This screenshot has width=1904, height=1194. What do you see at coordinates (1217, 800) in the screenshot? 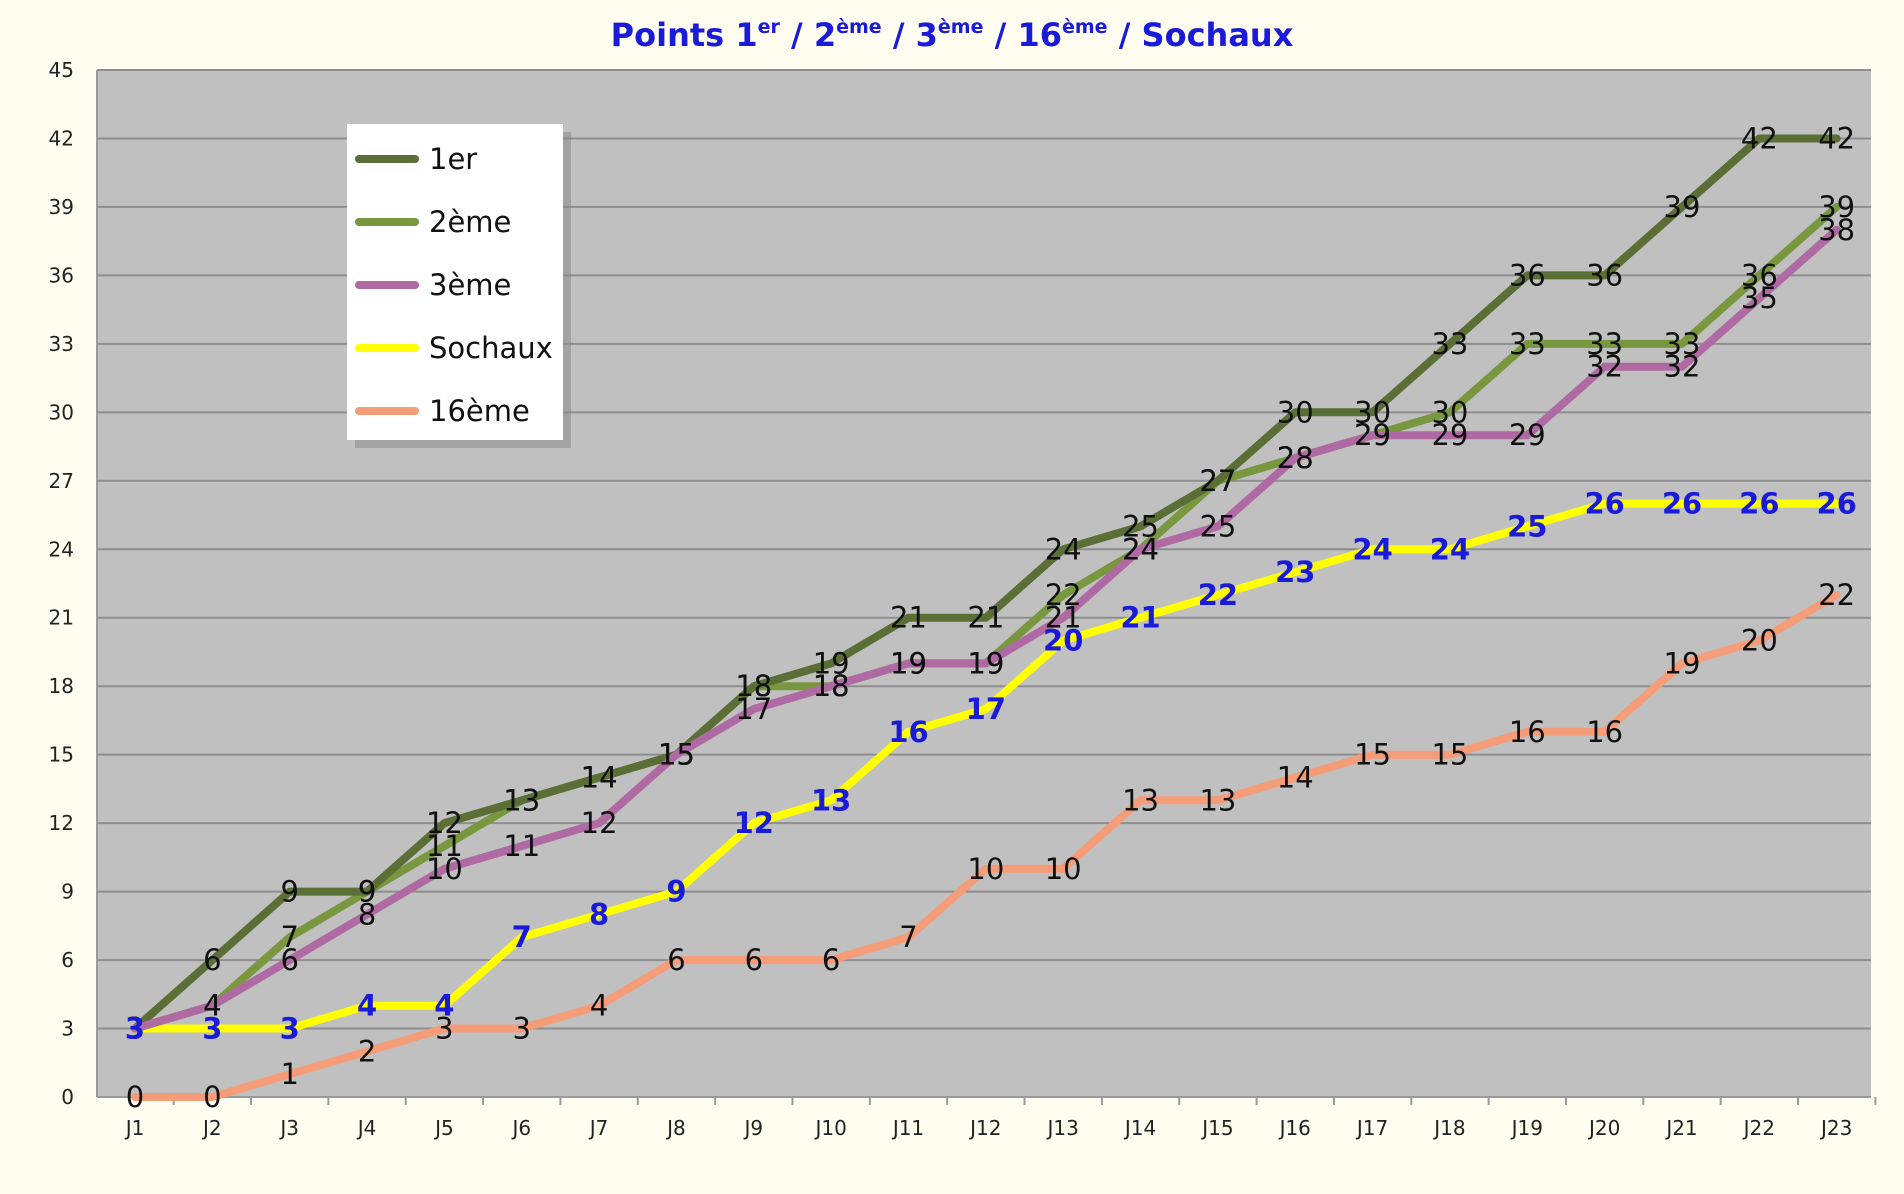
I see `data-label: 13` at bounding box center [1217, 800].